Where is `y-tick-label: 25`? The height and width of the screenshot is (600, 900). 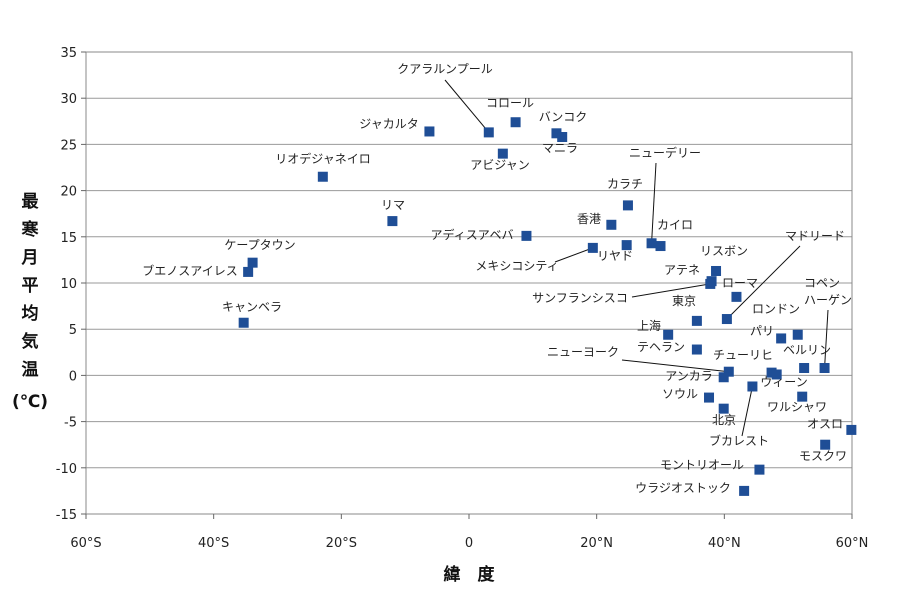 y-tick-label: 25 is located at coordinates (68, 145).